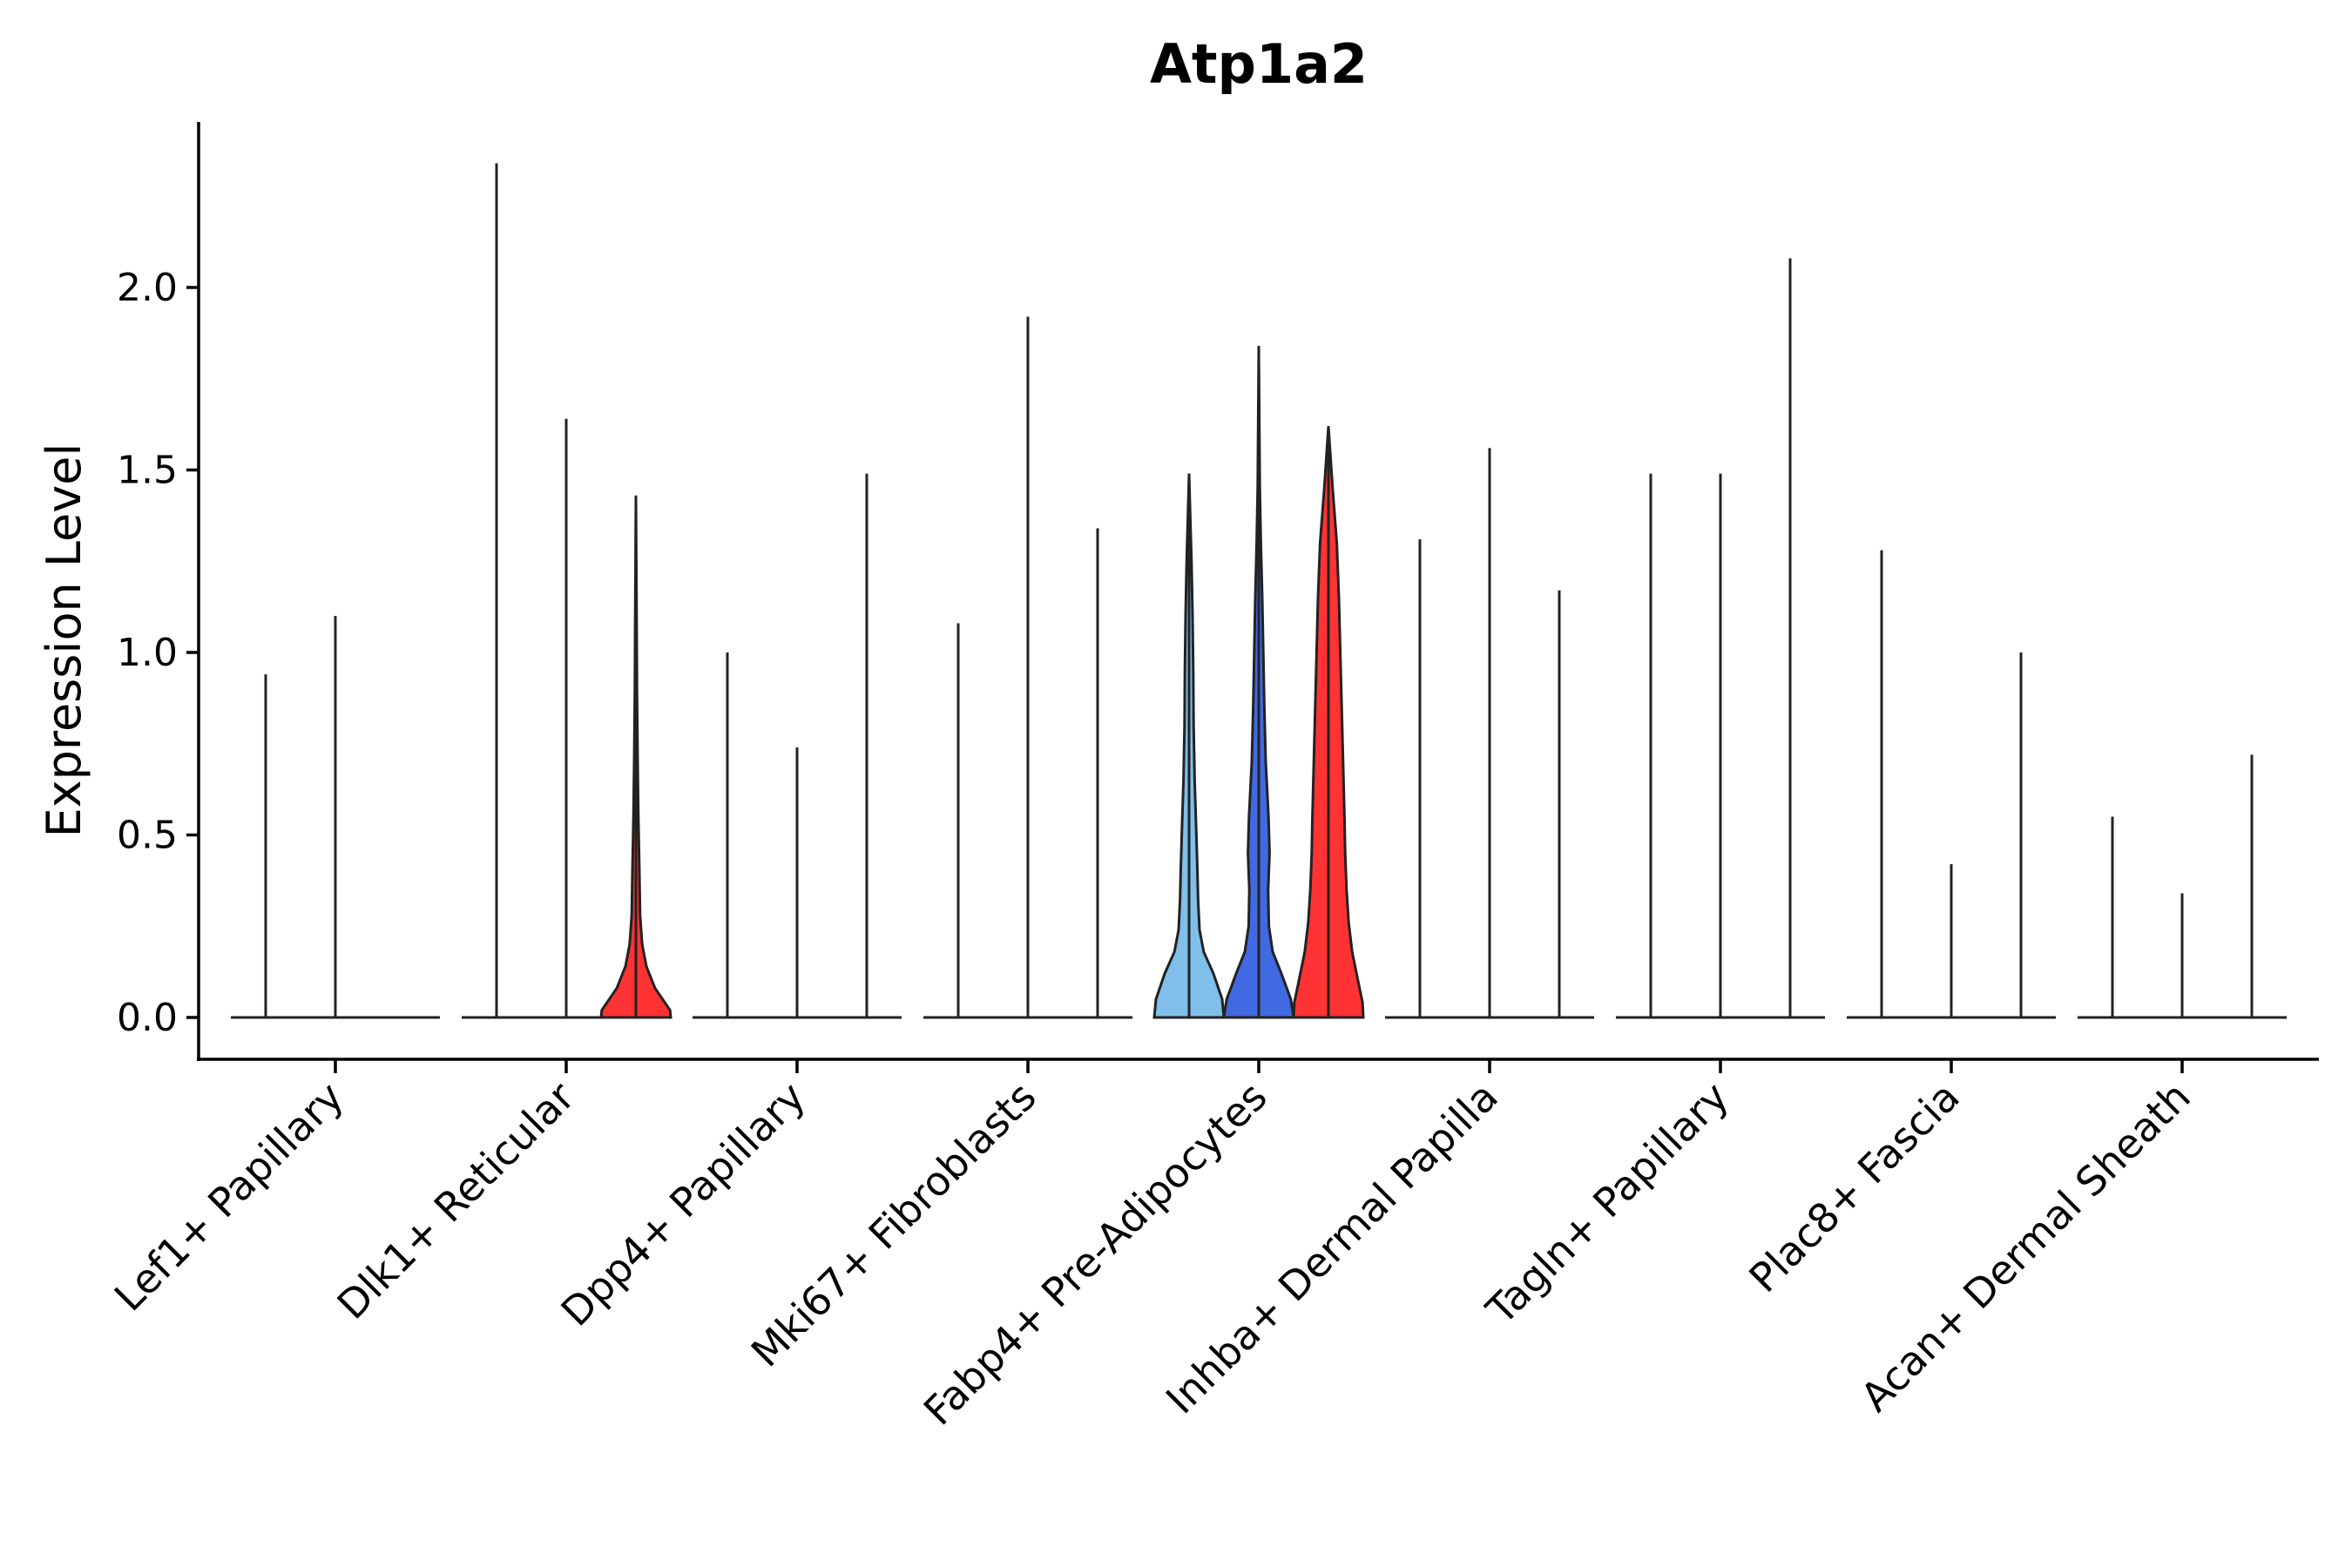  What do you see at coordinates (147, 471) in the screenshot?
I see `y-tick-label: 1.5` at bounding box center [147, 471].